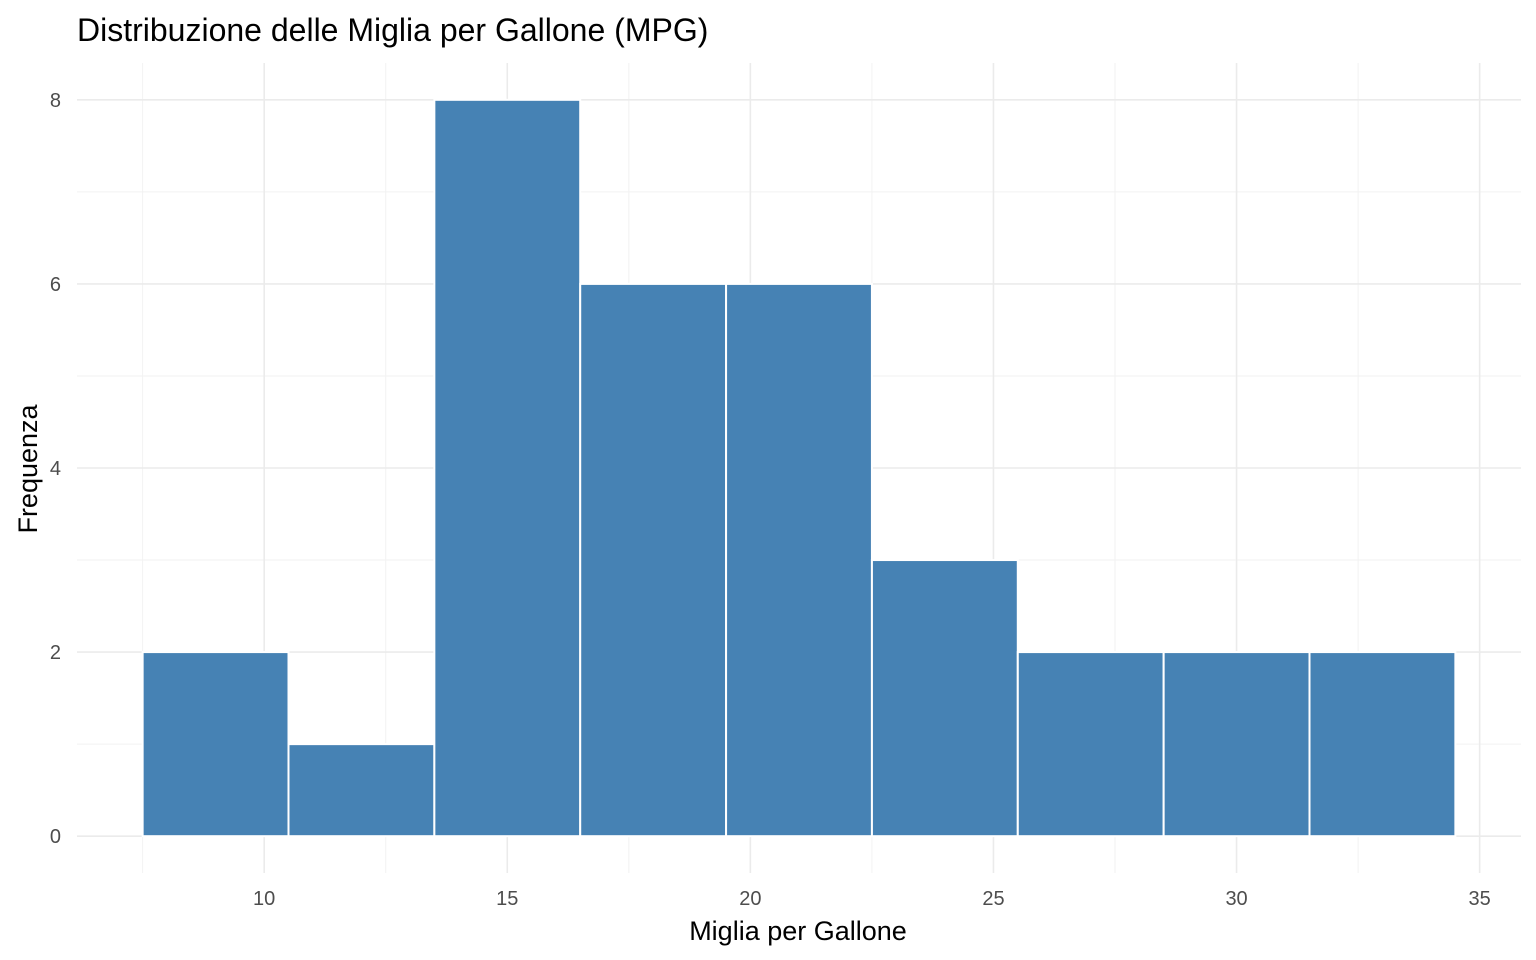 Image resolution: width=1536 pixels, height=960 pixels. What do you see at coordinates (993, 899) in the screenshot?
I see `x-tick-label: 25` at bounding box center [993, 899].